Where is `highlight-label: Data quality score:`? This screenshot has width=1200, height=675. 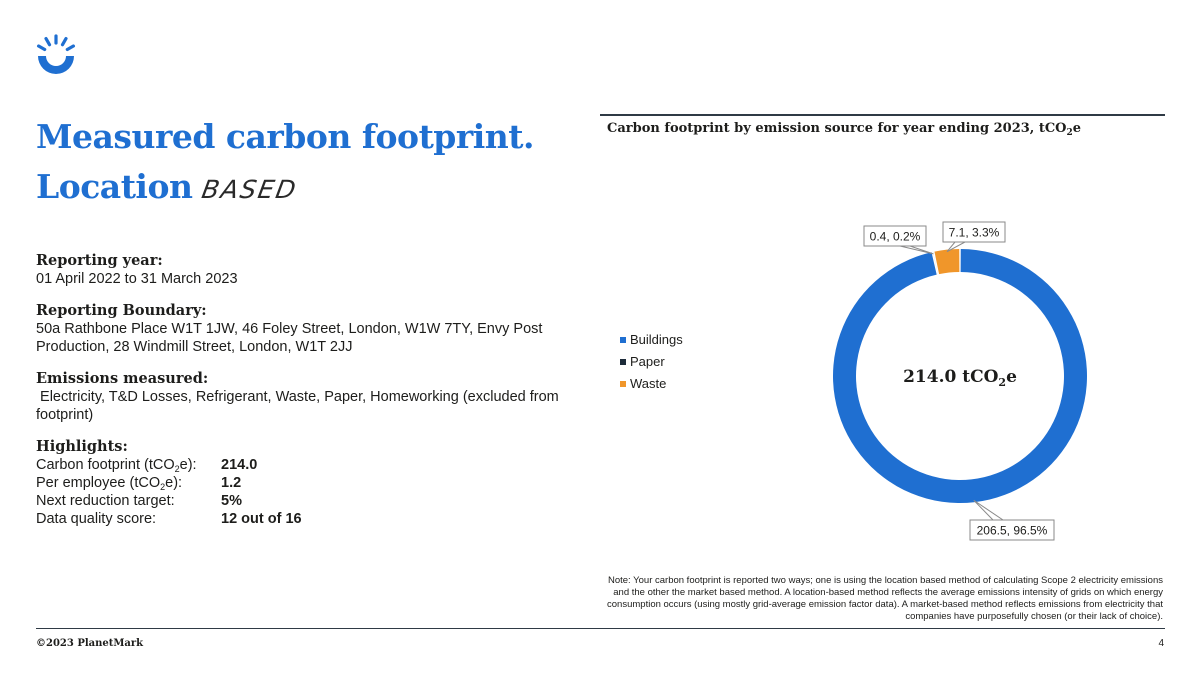
highlight-label: Data quality score: is located at coordinates (96, 519).